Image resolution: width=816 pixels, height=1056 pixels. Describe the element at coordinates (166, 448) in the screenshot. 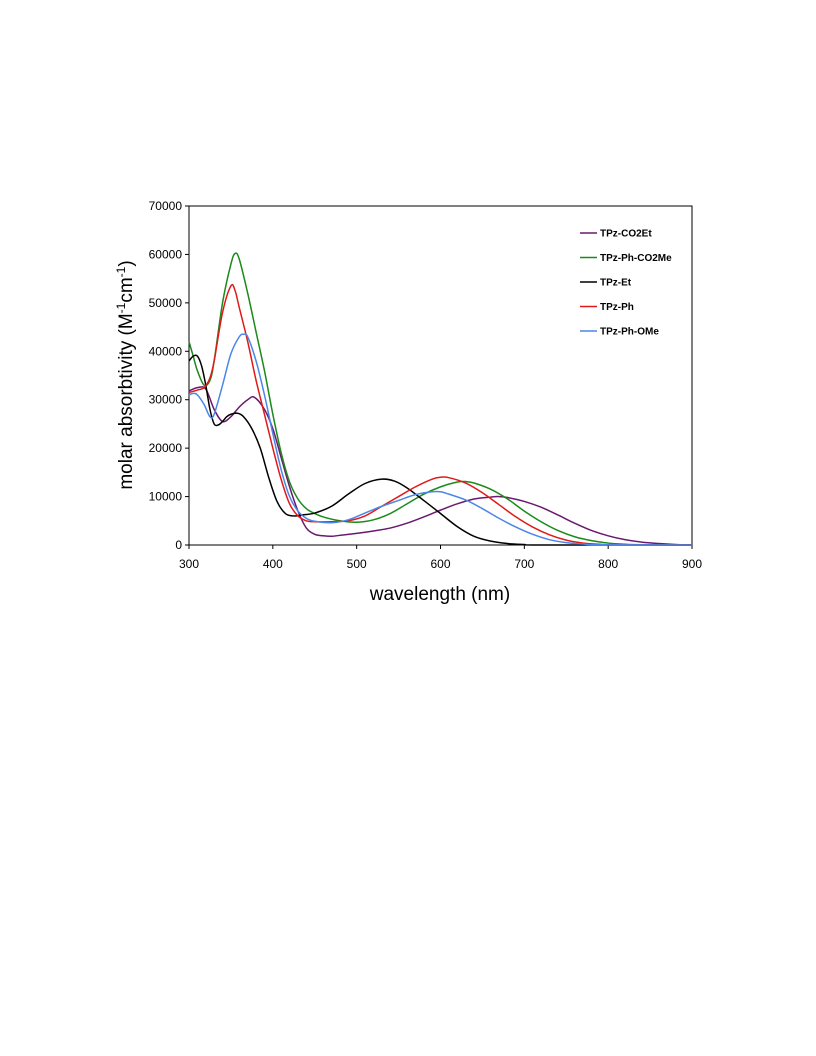

I see `y-tick-label: 20000` at that location.